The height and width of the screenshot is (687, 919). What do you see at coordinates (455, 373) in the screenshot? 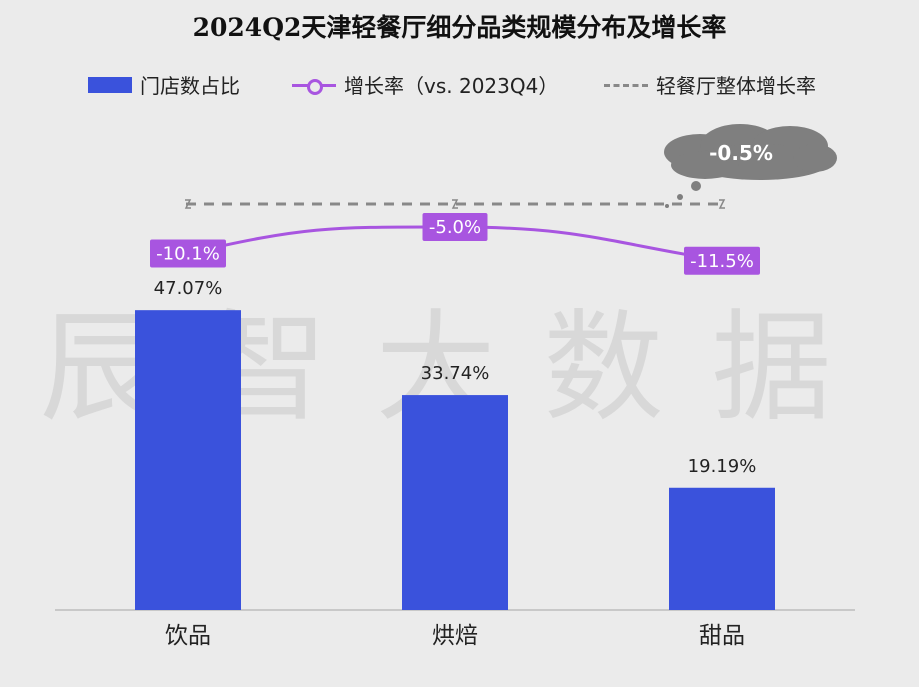
I see `bar-value-label: 33.74%` at bounding box center [455, 373].